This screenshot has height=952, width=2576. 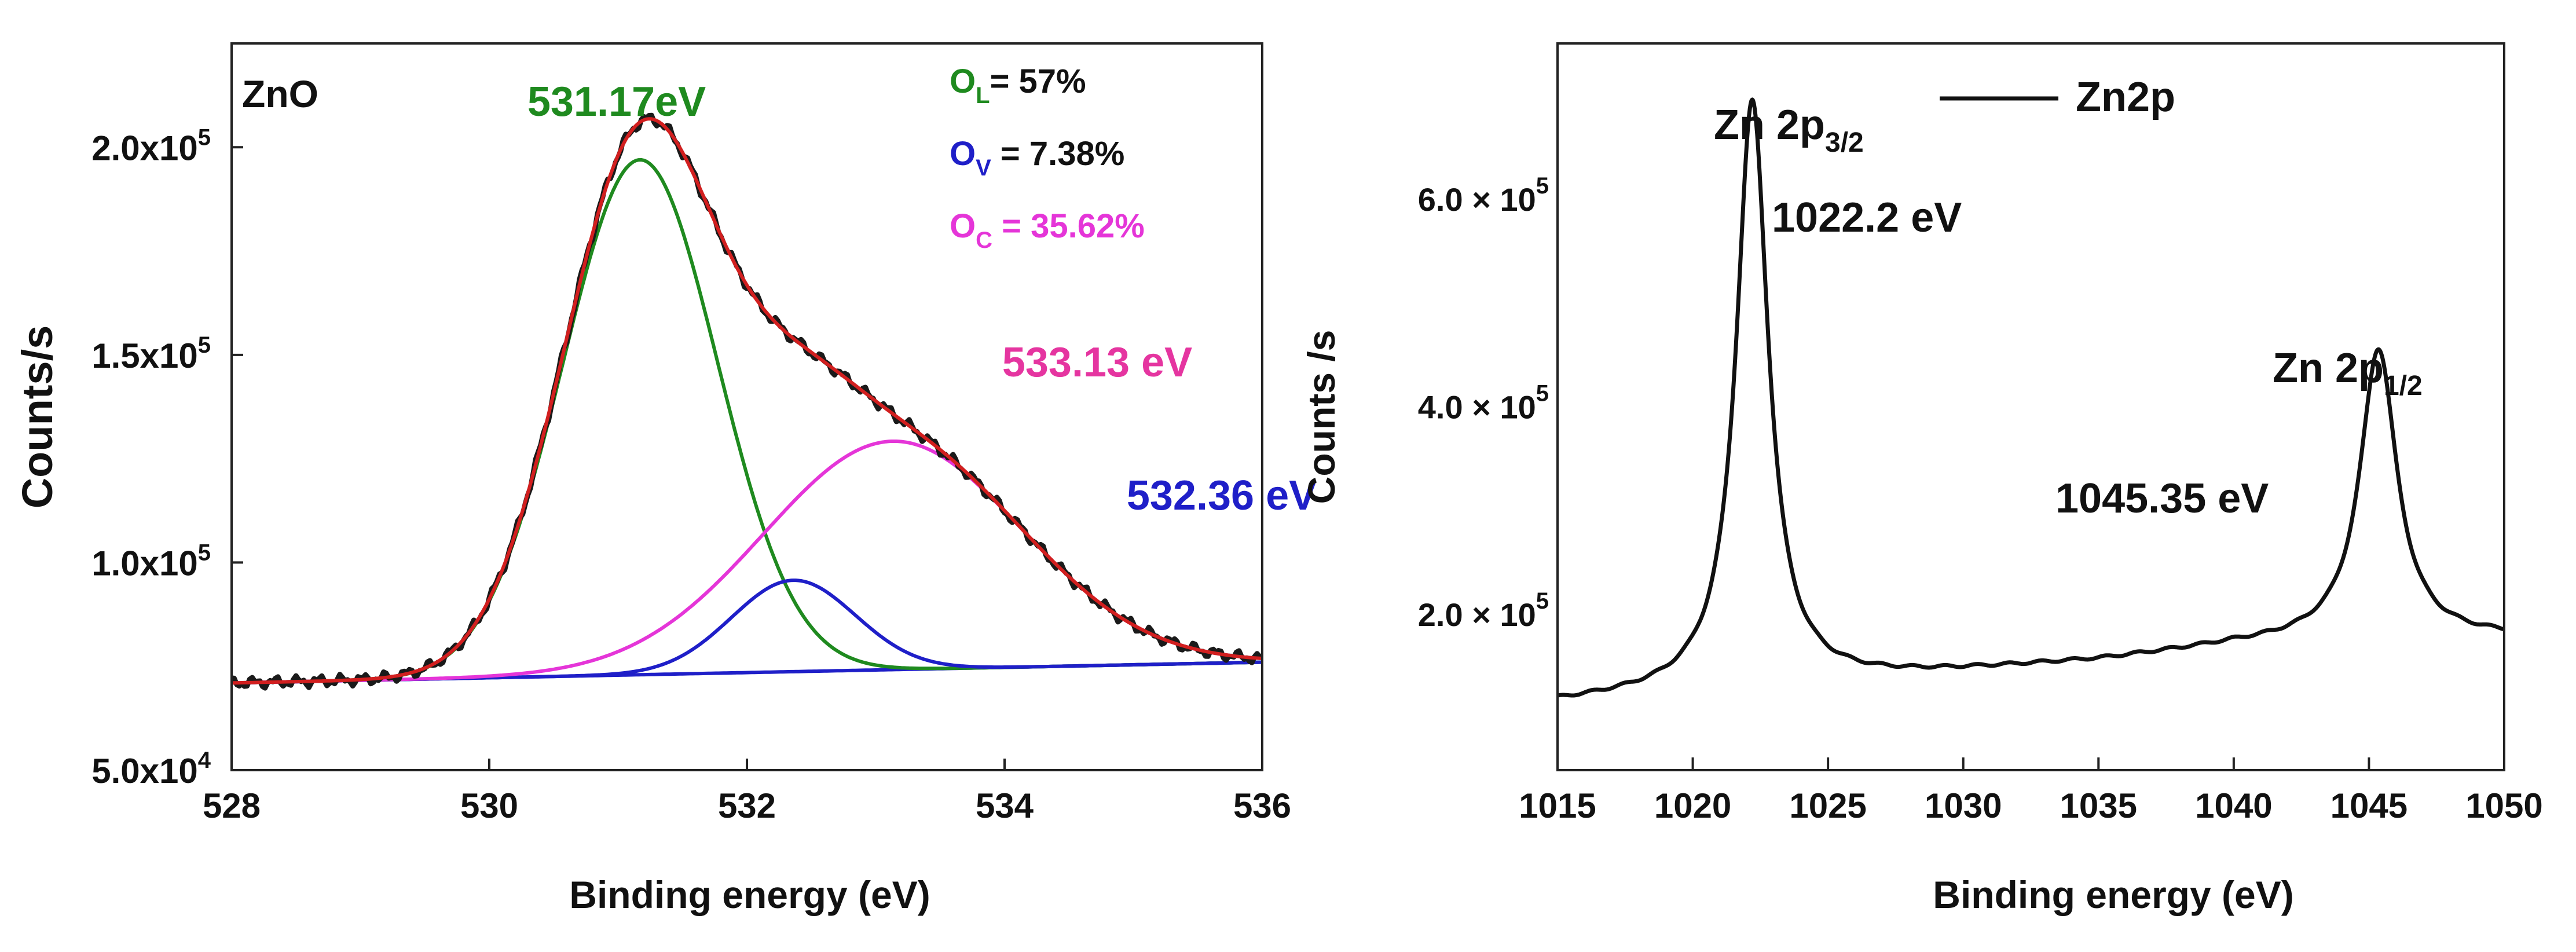 I want to click on left-legend-entry: OC = 35.62%, so click(x=1047, y=230).